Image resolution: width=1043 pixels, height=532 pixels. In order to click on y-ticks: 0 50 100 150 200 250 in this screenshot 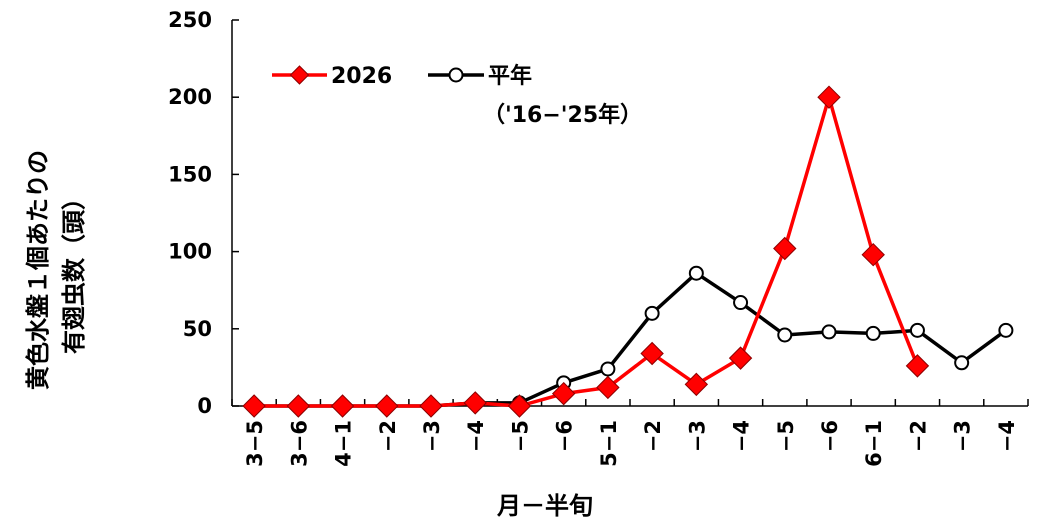, I will do `click(203, 213)`.